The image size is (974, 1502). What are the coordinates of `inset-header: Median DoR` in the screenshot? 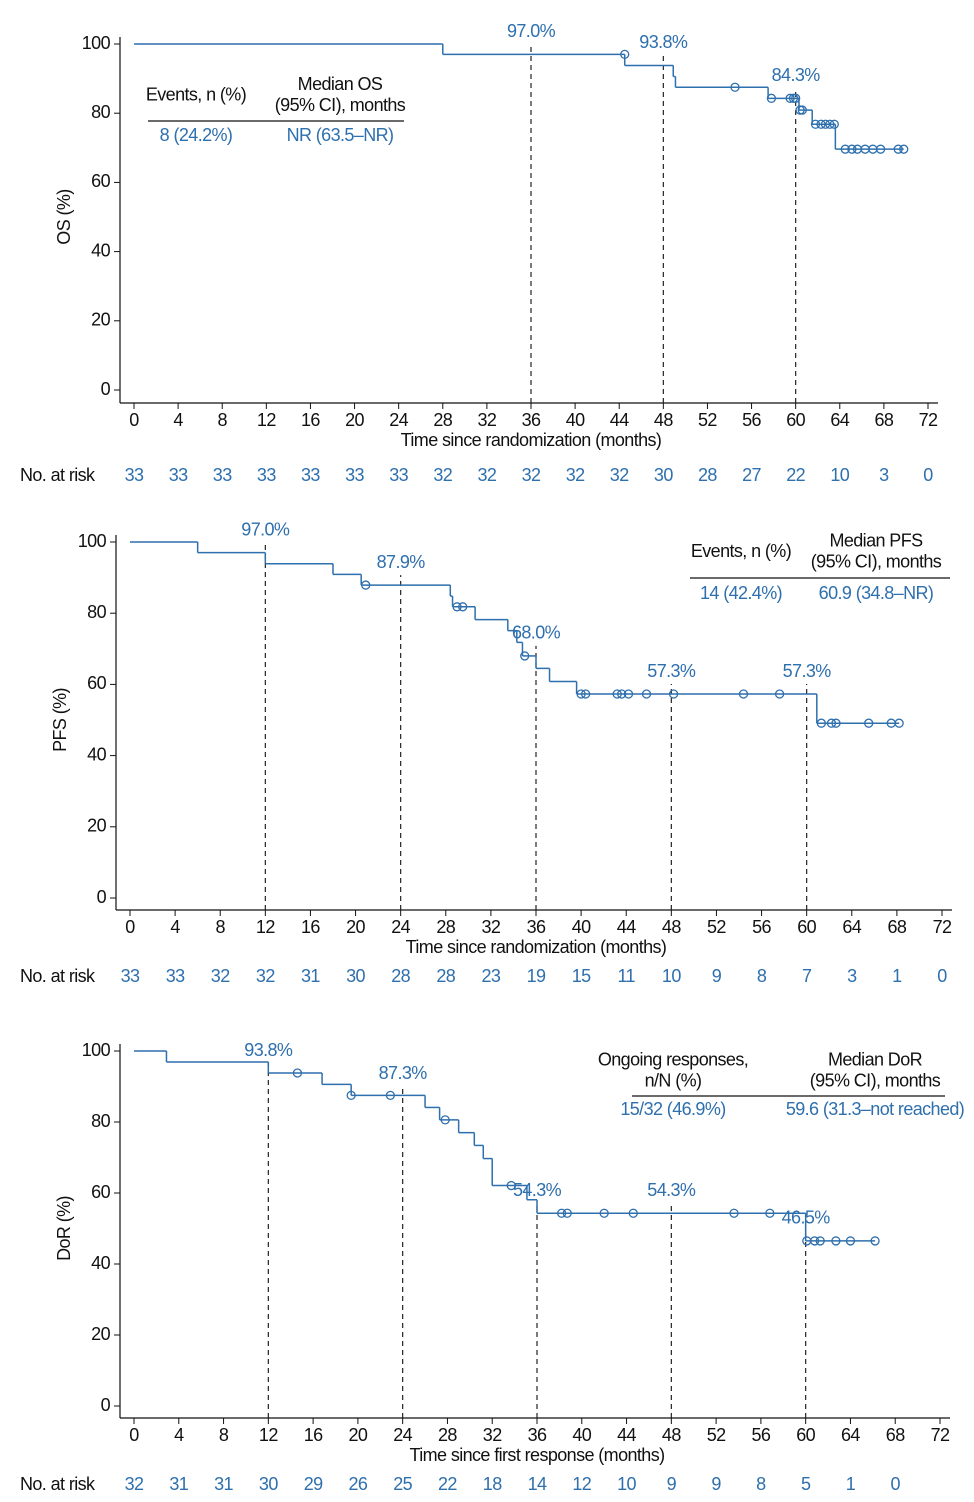 It's located at (875, 1059).